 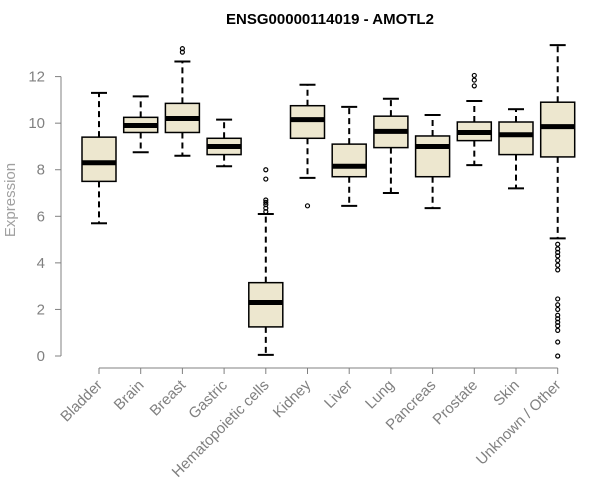 I want to click on y-tick-label: 4, so click(x=41, y=263).